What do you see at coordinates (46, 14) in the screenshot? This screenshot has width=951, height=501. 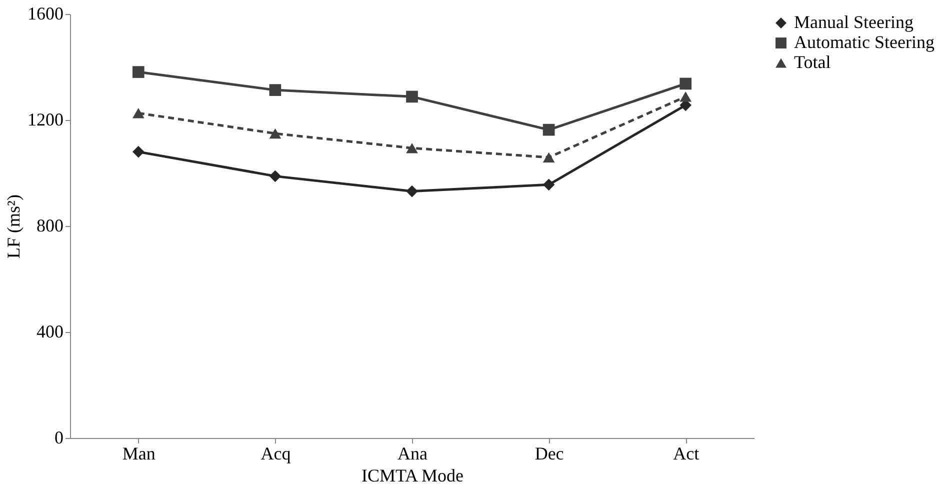 I see `y-tick-label: 1600` at bounding box center [46, 14].